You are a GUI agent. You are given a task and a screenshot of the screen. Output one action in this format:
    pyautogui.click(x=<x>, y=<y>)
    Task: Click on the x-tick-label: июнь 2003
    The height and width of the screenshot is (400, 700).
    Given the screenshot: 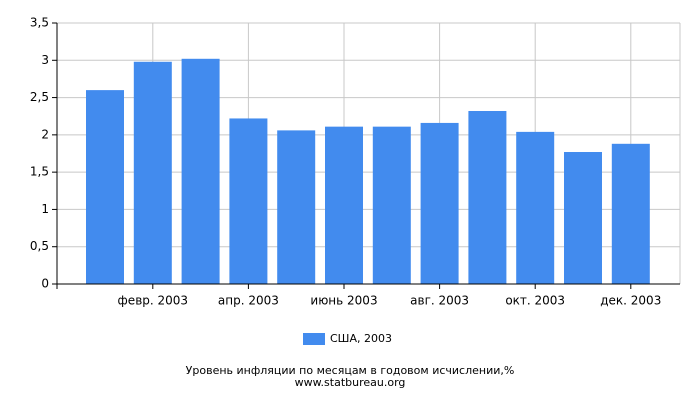 What is the action you would take?
    pyautogui.click(x=343, y=301)
    